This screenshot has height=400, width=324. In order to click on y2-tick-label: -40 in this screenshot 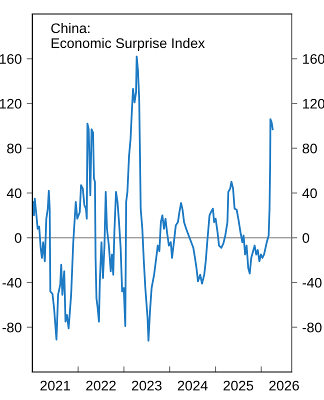, I will do `click(312, 283)`.